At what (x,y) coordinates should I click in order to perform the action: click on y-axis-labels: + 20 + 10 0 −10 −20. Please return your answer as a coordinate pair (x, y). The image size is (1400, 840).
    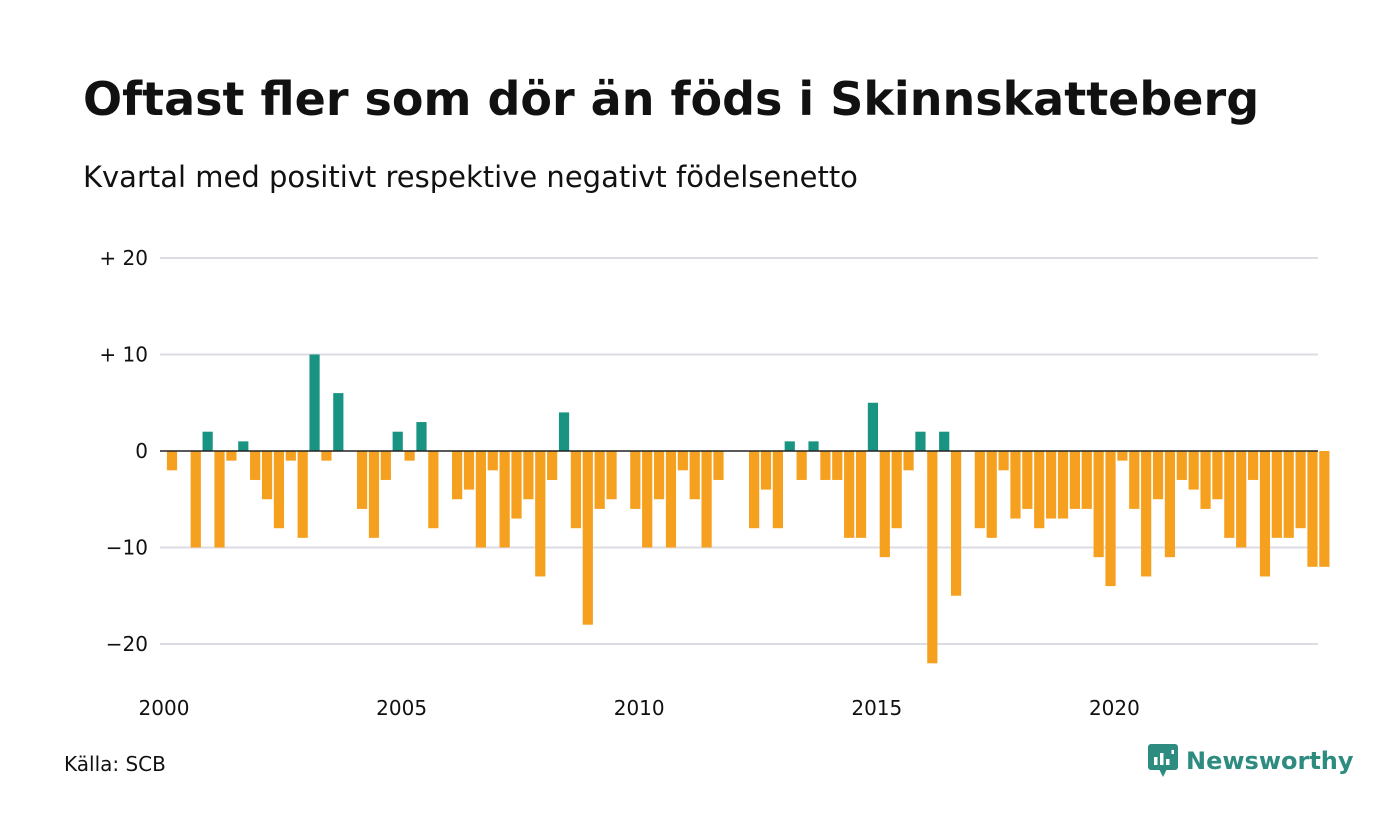
    Looking at the image, I should click on (123, 451).